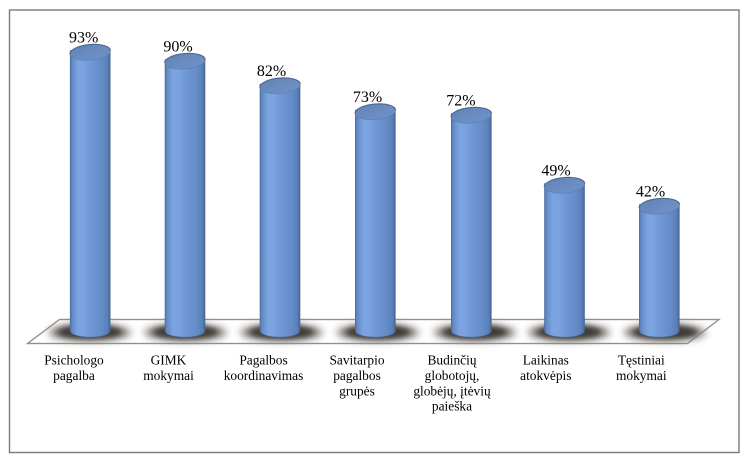 This screenshot has height=464, width=746. Describe the element at coordinates (460, 101) in the screenshot. I see `svg-text: 72%` at that location.